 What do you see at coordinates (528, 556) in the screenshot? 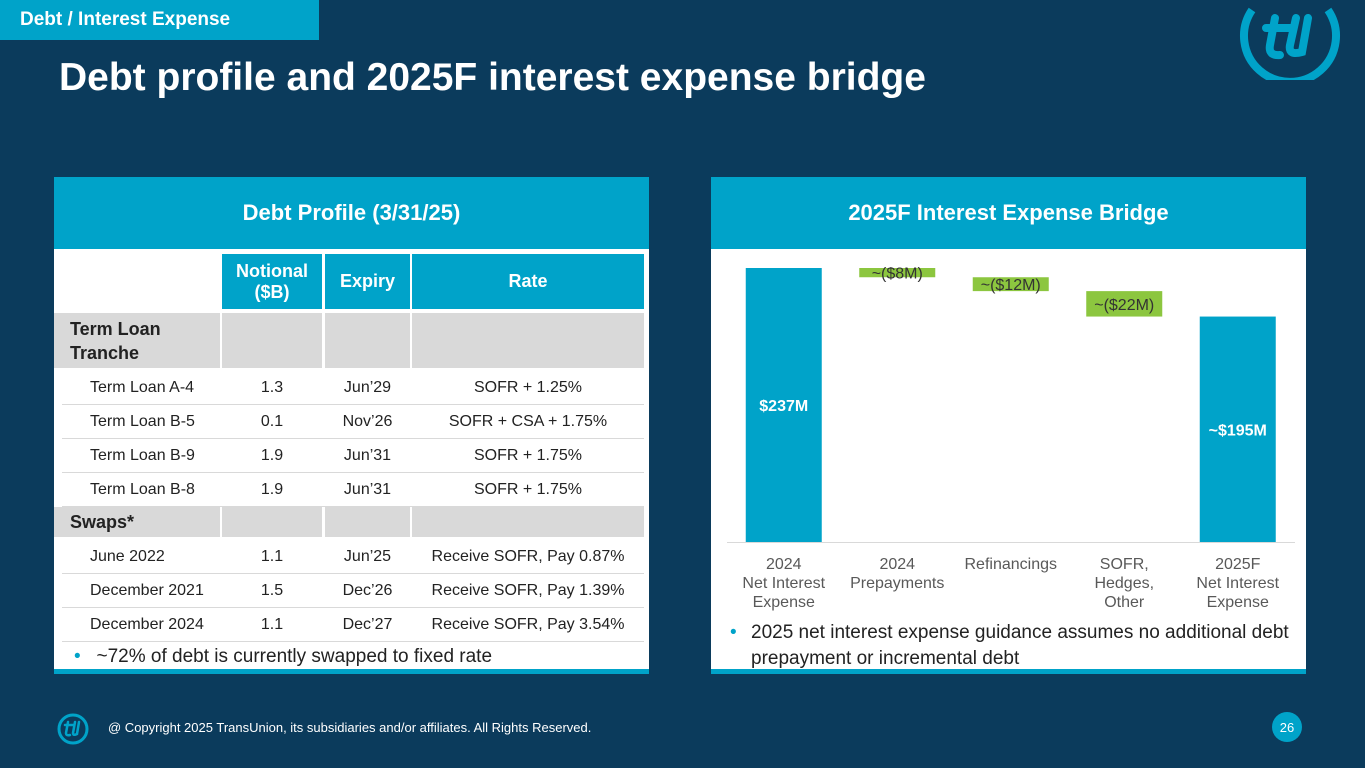
I see `table-cell: Receive SOFR, Pay 0.87%` at bounding box center [528, 556].